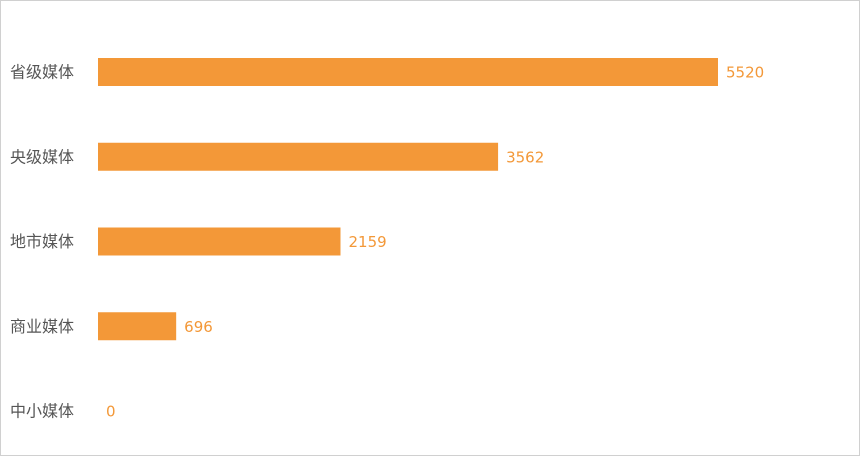 This screenshot has height=456, width=860. I want to click on value-label: 3562, so click(525, 157).